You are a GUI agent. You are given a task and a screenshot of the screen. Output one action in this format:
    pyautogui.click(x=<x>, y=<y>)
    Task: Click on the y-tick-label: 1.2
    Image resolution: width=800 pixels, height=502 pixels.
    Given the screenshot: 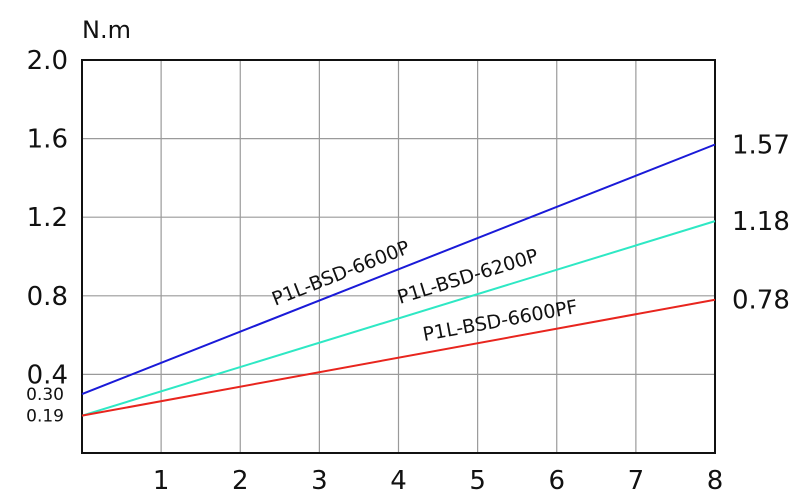 What is the action you would take?
    pyautogui.click(x=47, y=218)
    